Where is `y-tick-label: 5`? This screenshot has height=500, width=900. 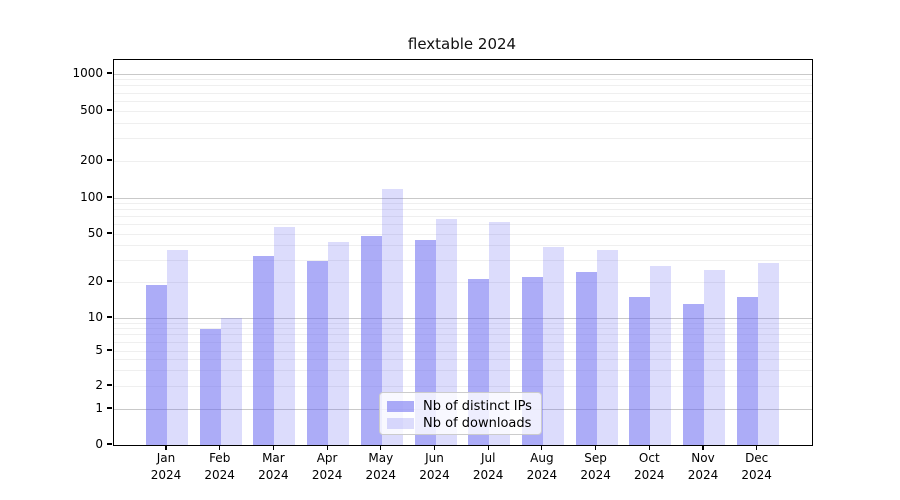 y-tick-label: 5 is located at coordinates (99, 350).